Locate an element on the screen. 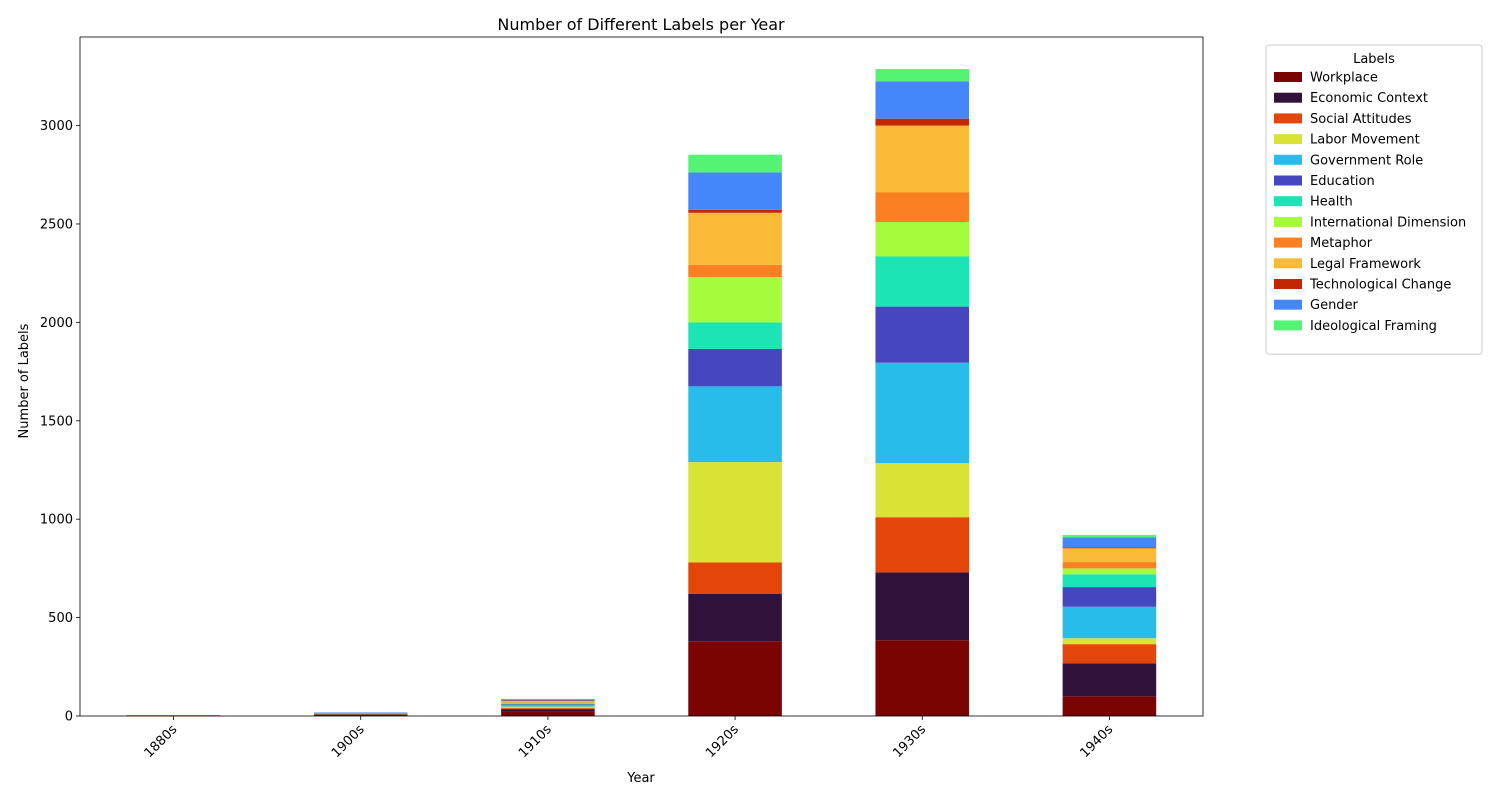  bar-segment-1910s-social-attitudes is located at coordinates (548, 709).